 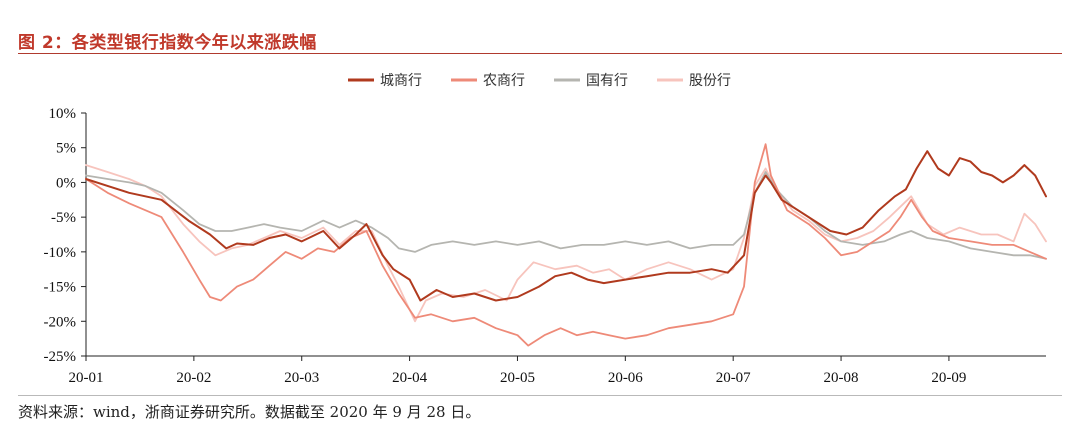 I want to click on x-tick-label: 20-05, so click(x=517, y=378).